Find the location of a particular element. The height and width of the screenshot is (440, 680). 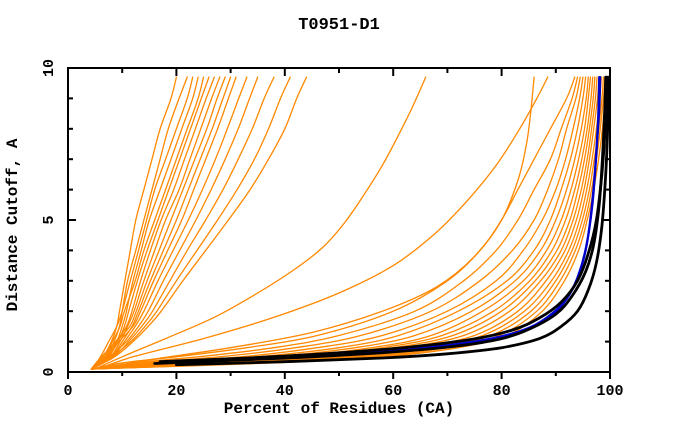

y-axis-label: Distance Cutoff, A is located at coordinates (13, 224).